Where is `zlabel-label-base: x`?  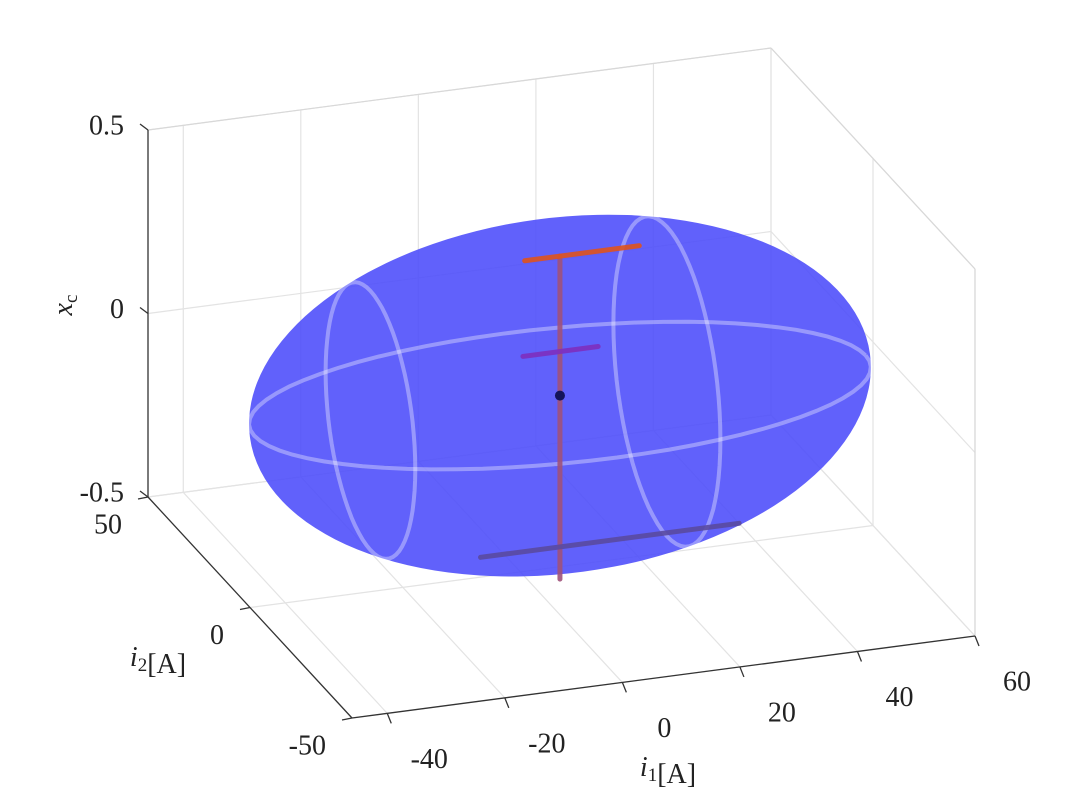
zlabel-label-base: x is located at coordinates (63, 309).